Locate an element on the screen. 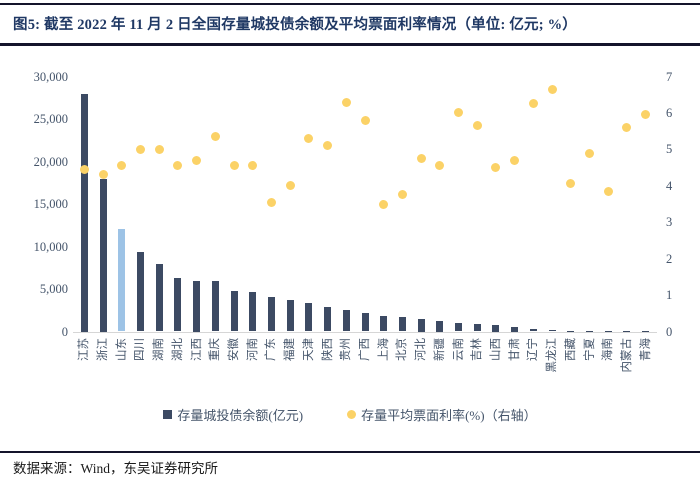 The height and width of the screenshot is (481, 700). left-axis-tick: 20,000 is located at coordinates (50, 161).